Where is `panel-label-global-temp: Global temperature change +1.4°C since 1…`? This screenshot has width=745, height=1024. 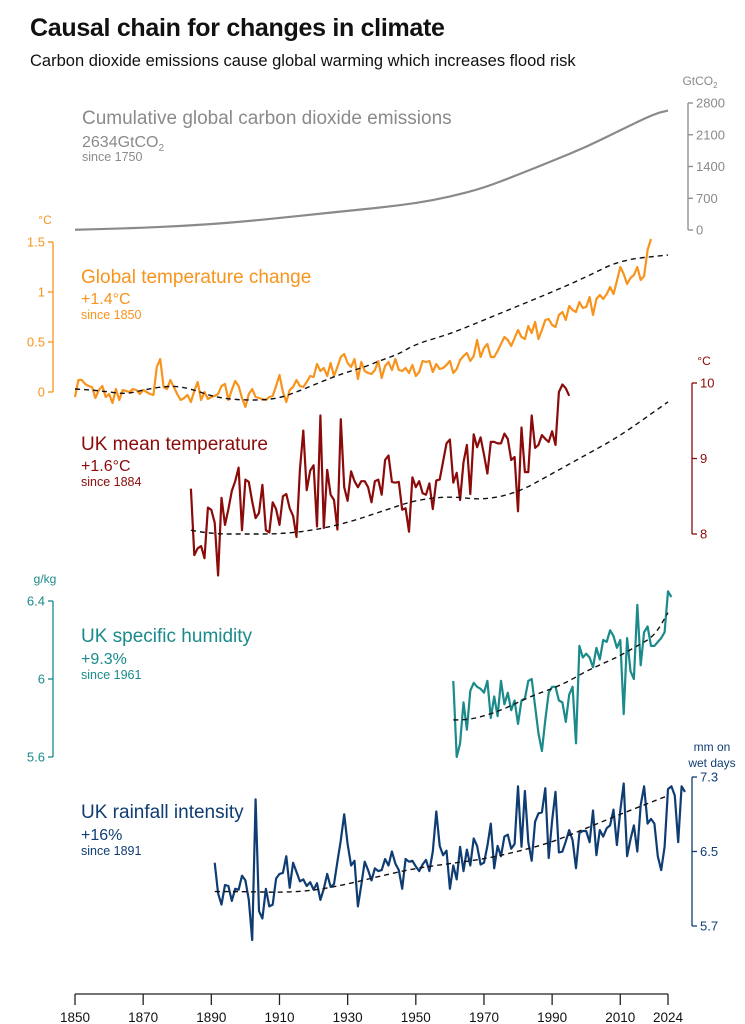 panel-label-global-temp: Global temperature change +1.4°C since 1… is located at coordinates (196, 294).